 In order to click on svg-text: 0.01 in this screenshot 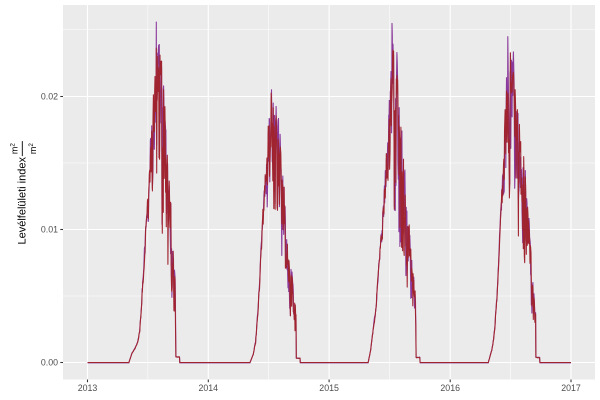, I will do `click(49, 230)`.